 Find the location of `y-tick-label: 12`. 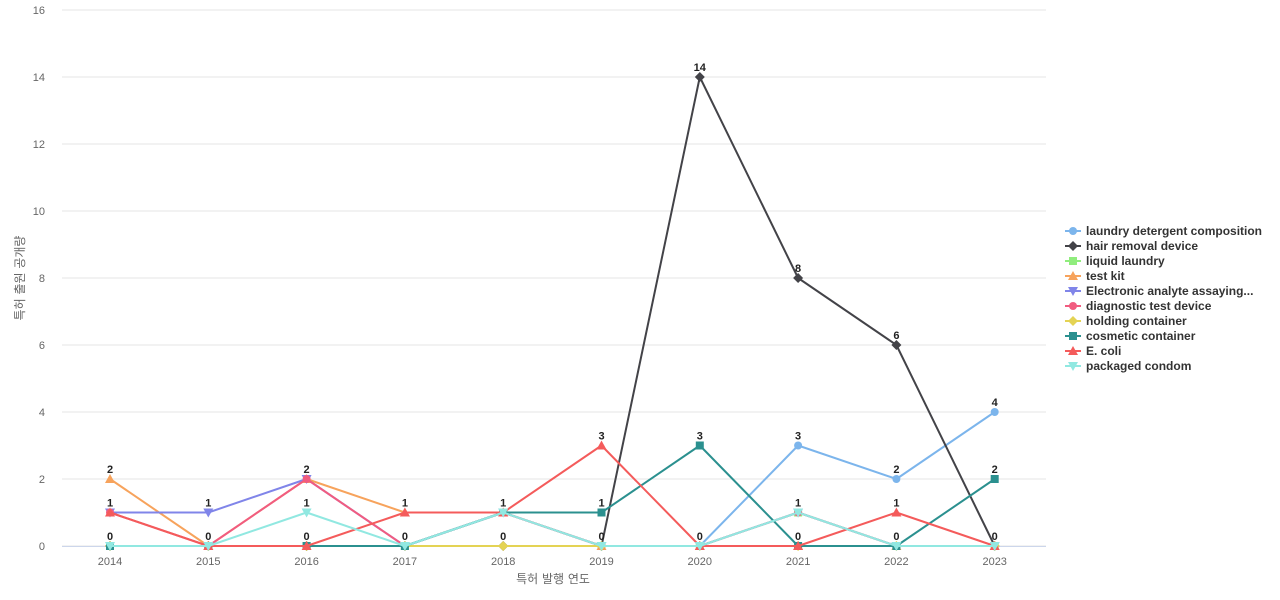

y-tick-label: 12 is located at coordinates (39, 145).